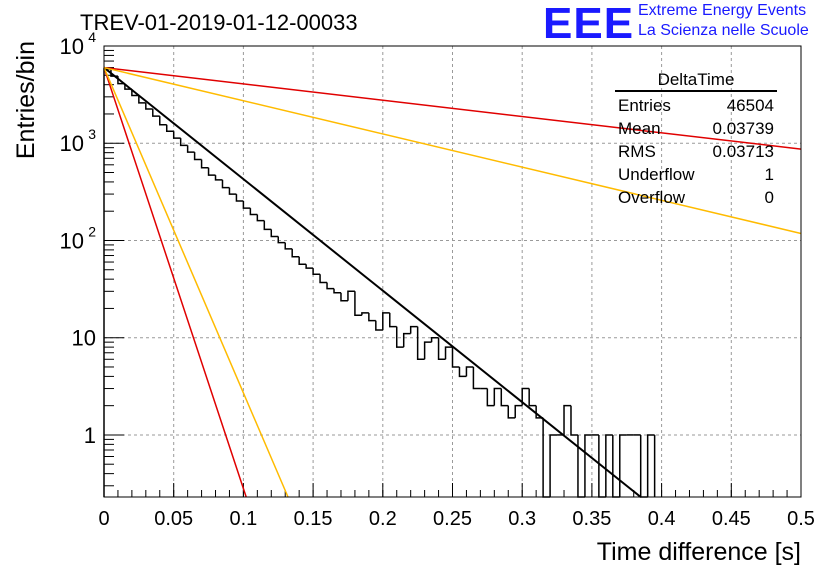 This screenshot has width=836, height=572. What do you see at coordinates (652, 197) in the screenshot?
I see `stats-label: Overflow` at bounding box center [652, 197].